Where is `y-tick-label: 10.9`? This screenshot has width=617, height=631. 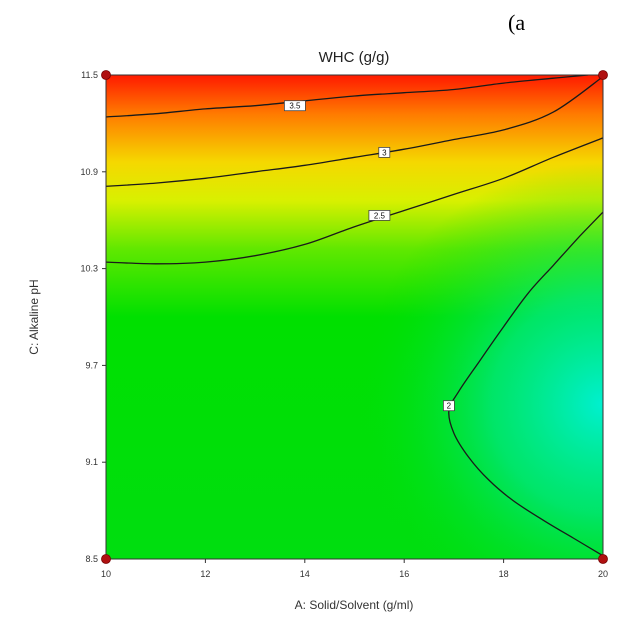
y-tick-label: 10.9 is located at coordinates (89, 172).